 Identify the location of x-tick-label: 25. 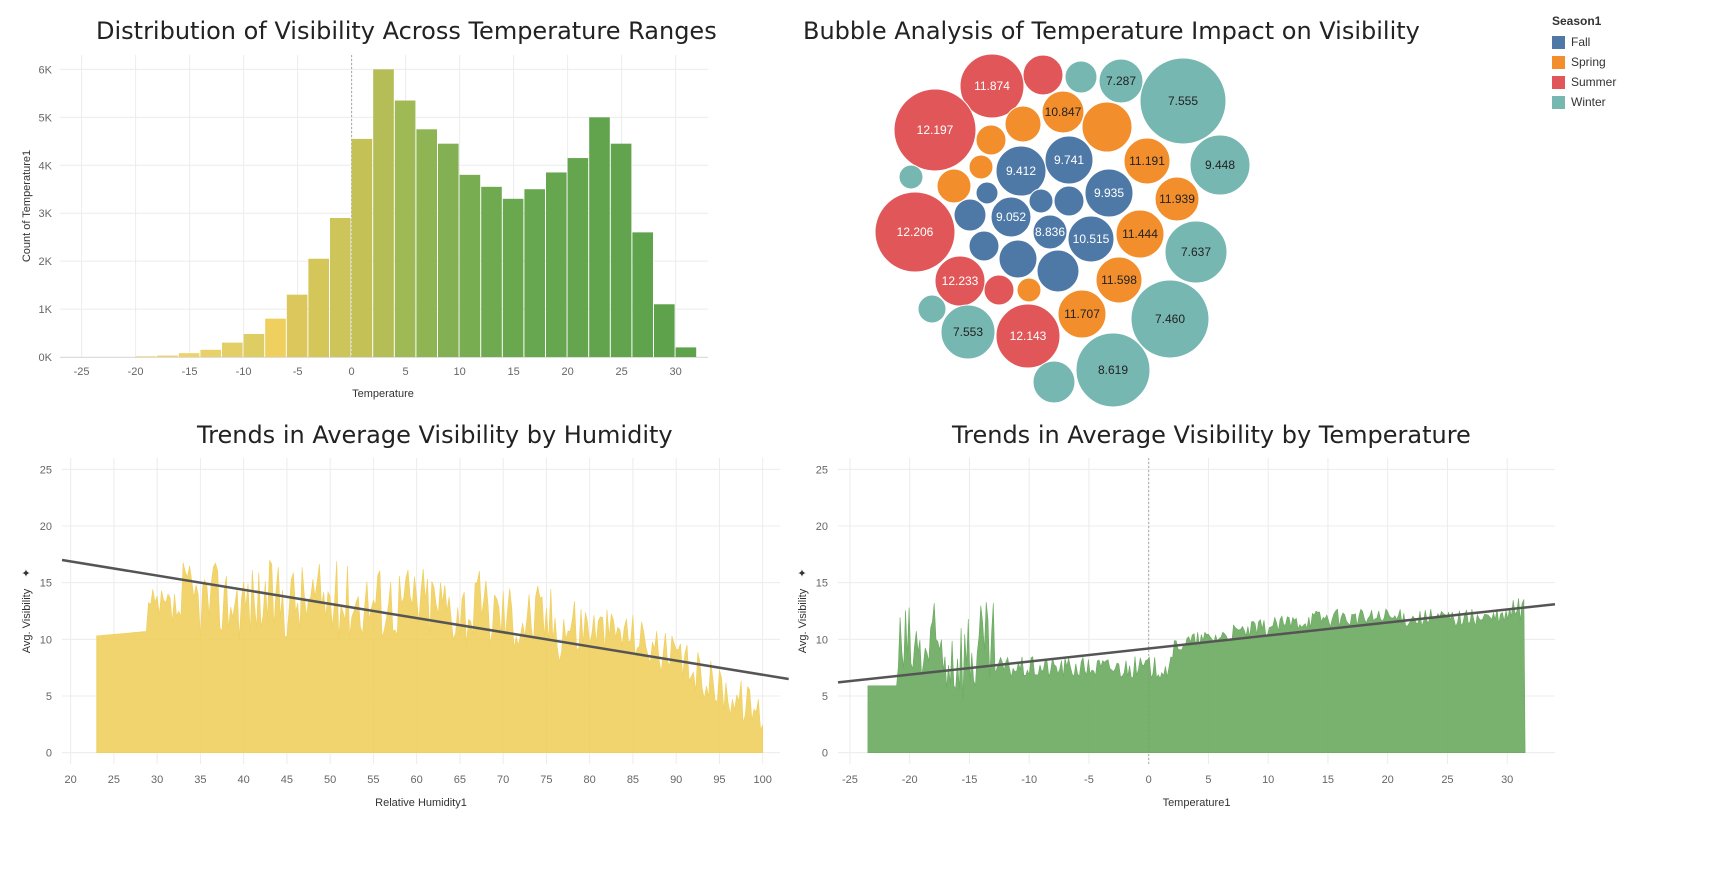
(1447, 780).